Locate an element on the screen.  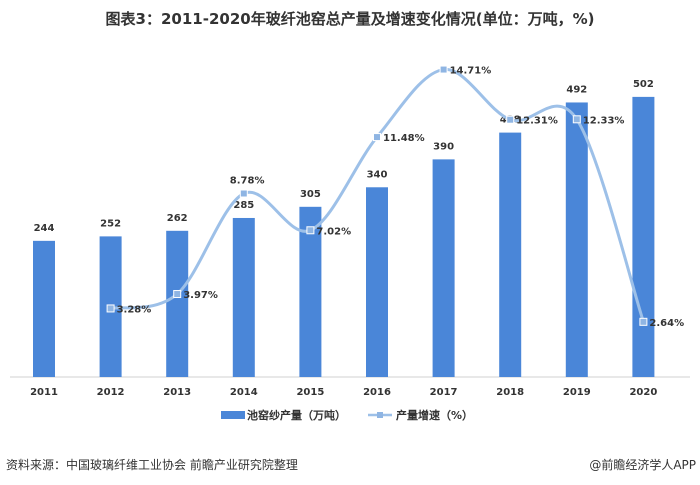
credit-note: @前瞻经济学人APP is located at coordinates (642, 465).